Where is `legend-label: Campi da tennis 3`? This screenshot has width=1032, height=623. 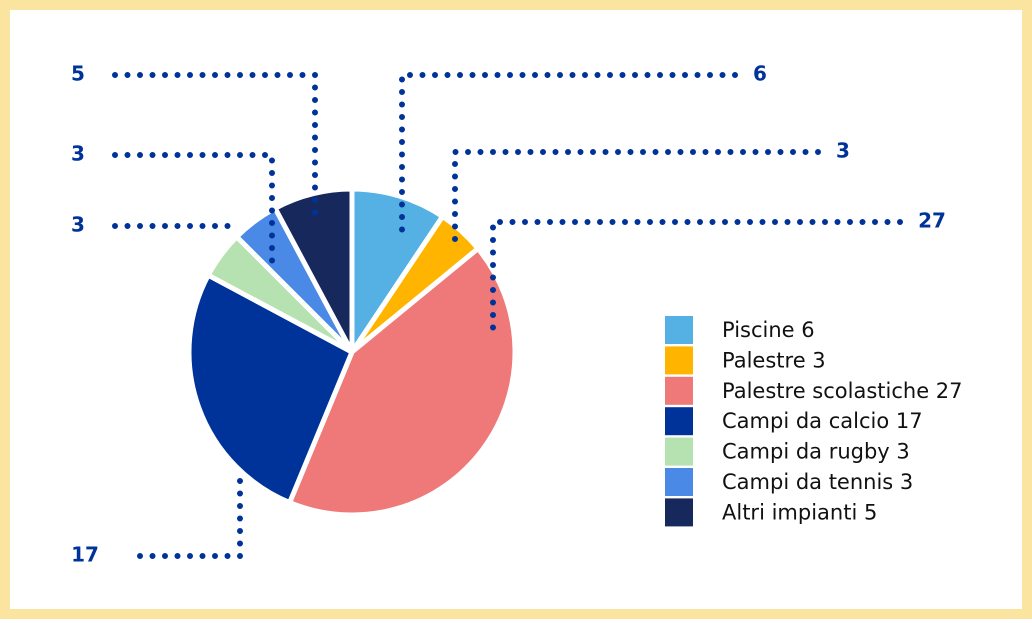 legend-label: Campi da tennis 3 is located at coordinates (817, 482).